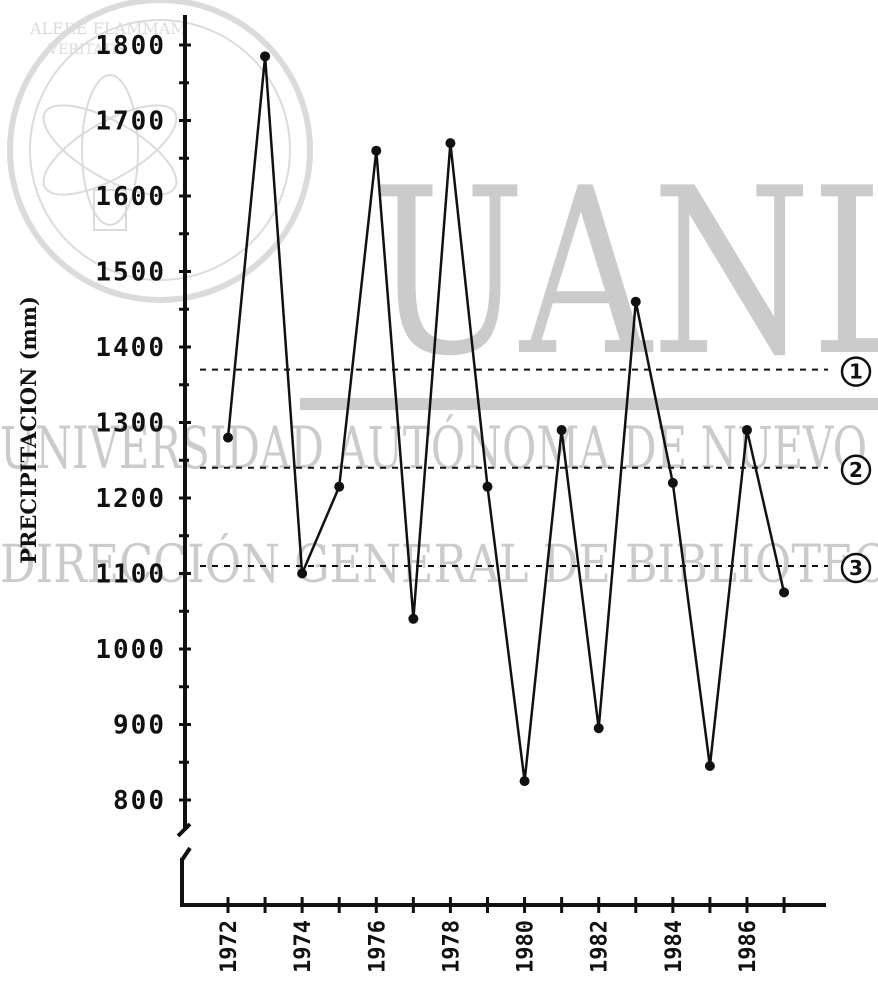 Image resolution: width=878 pixels, height=982 pixels. What do you see at coordinates (160, 151) in the screenshot?
I see `university-seal-watermark: ALERE FLAMMAM VERITATIS` at bounding box center [160, 151].